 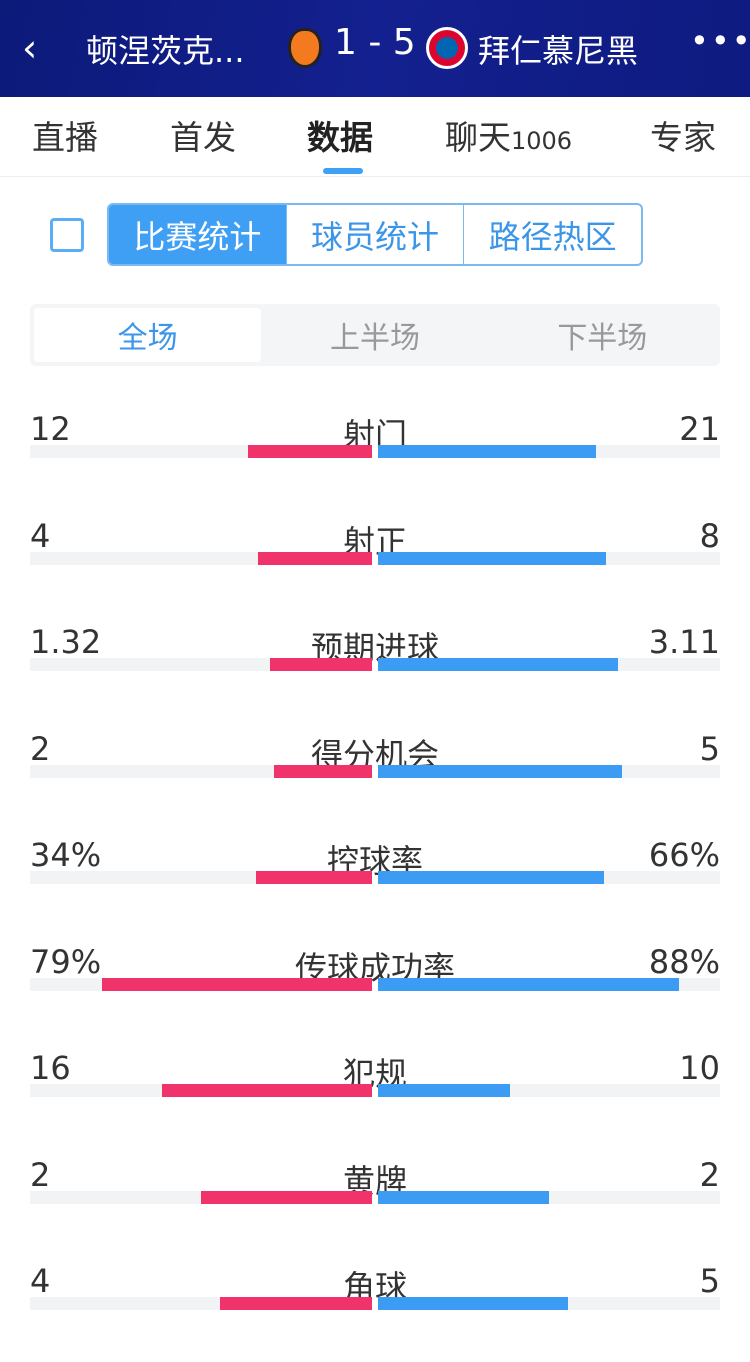 I want to click on away-value: 88%, so click(x=684, y=961).